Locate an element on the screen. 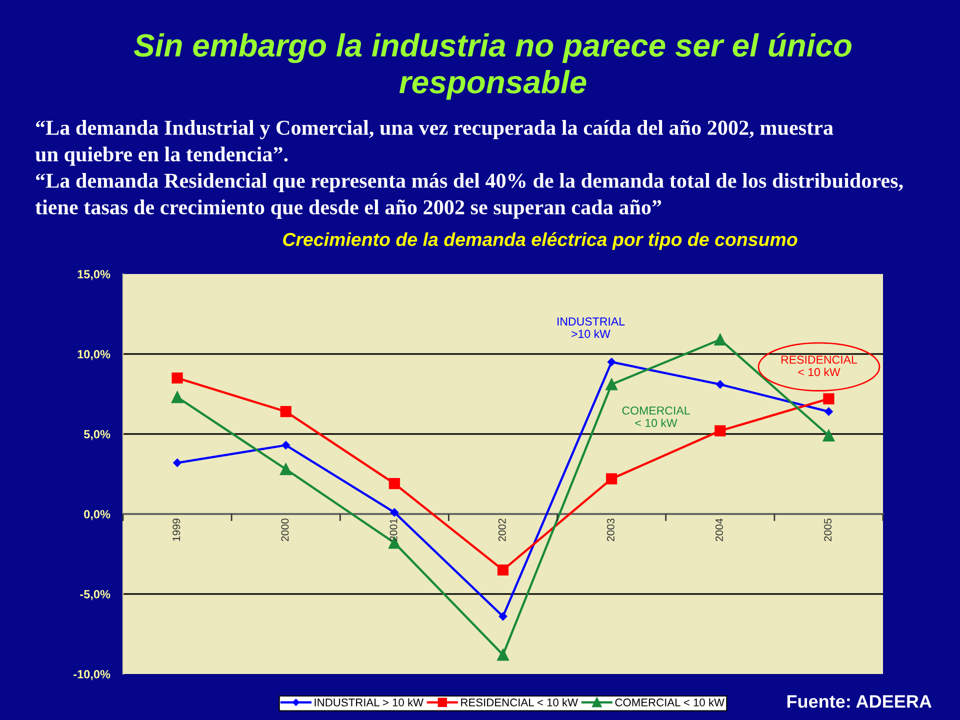 Image resolution: width=960 pixels, height=720 pixels. legend-label: INDUSTRIAL > 10 kW is located at coordinates (369, 702).